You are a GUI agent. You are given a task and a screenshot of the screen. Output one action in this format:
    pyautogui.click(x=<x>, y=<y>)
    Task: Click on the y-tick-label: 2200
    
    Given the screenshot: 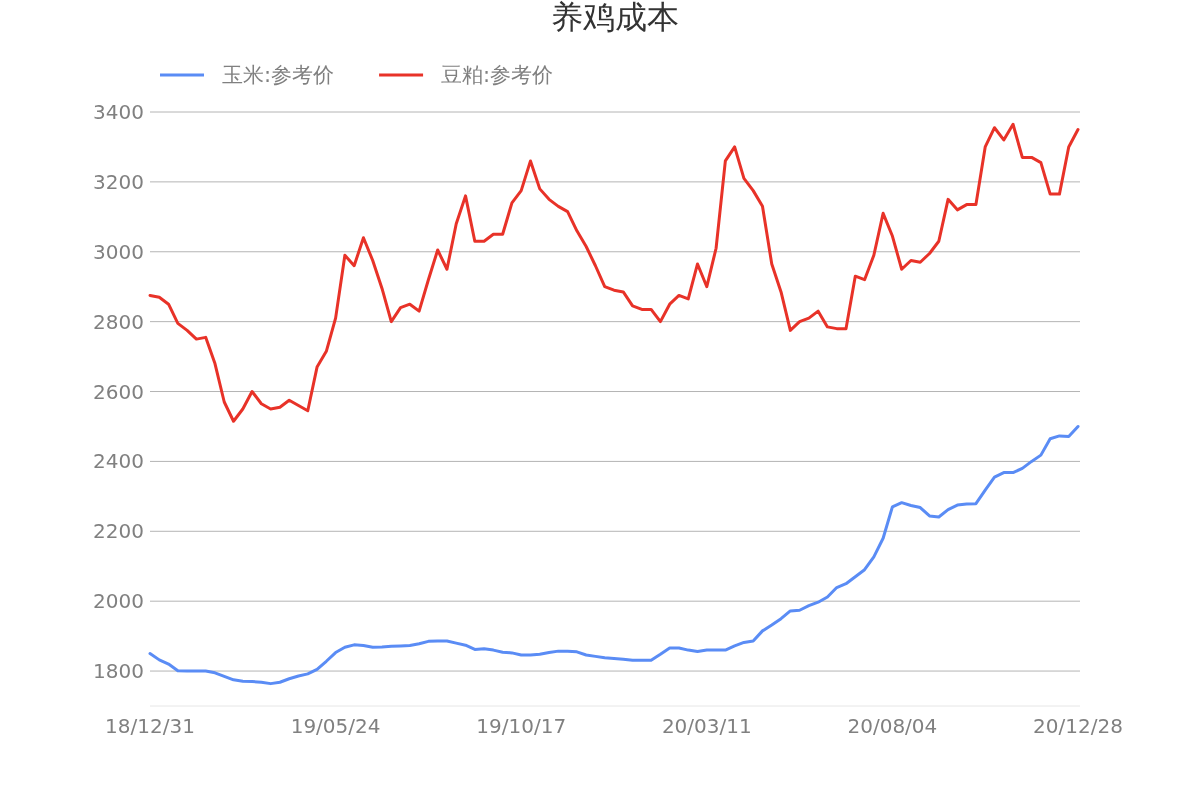 What is the action you would take?
    pyautogui.click(x=118, y=531)
    